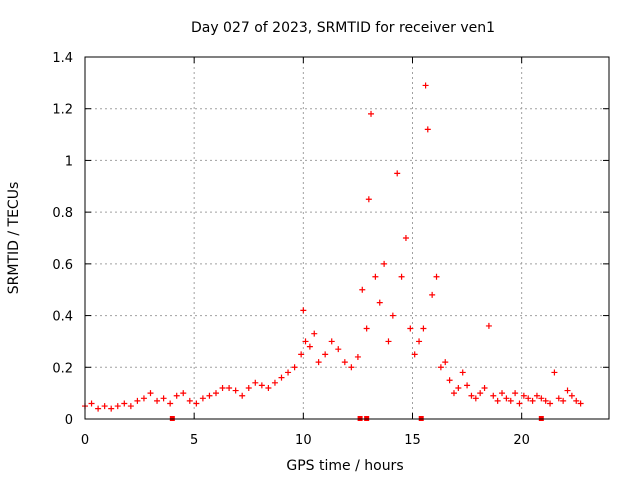 This screenshot has width=640, height=480. I want to click on y-tick-label: 0.6, so click(62, 265).